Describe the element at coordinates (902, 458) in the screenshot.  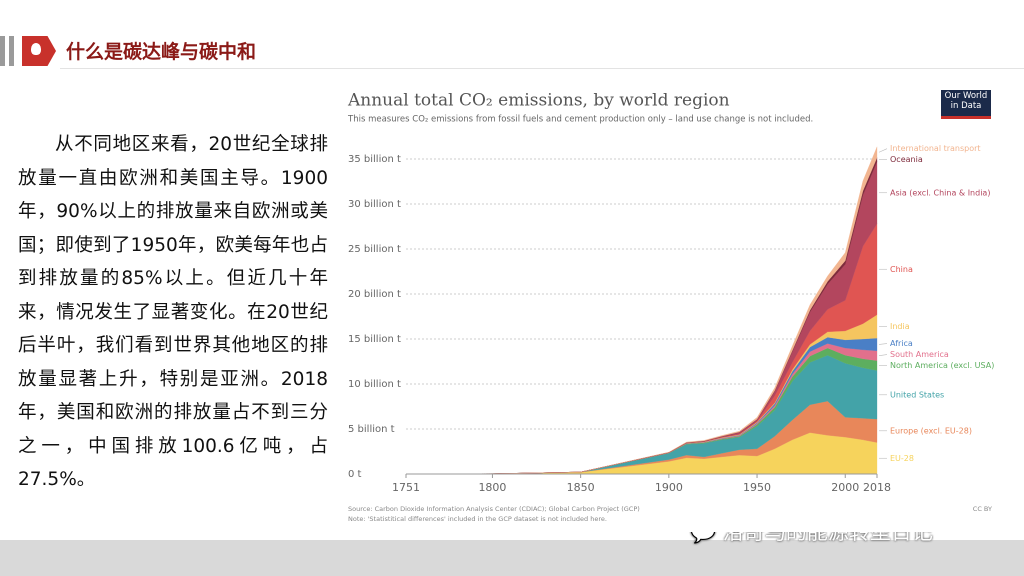
I see `legend-label: EU-28` at that location.